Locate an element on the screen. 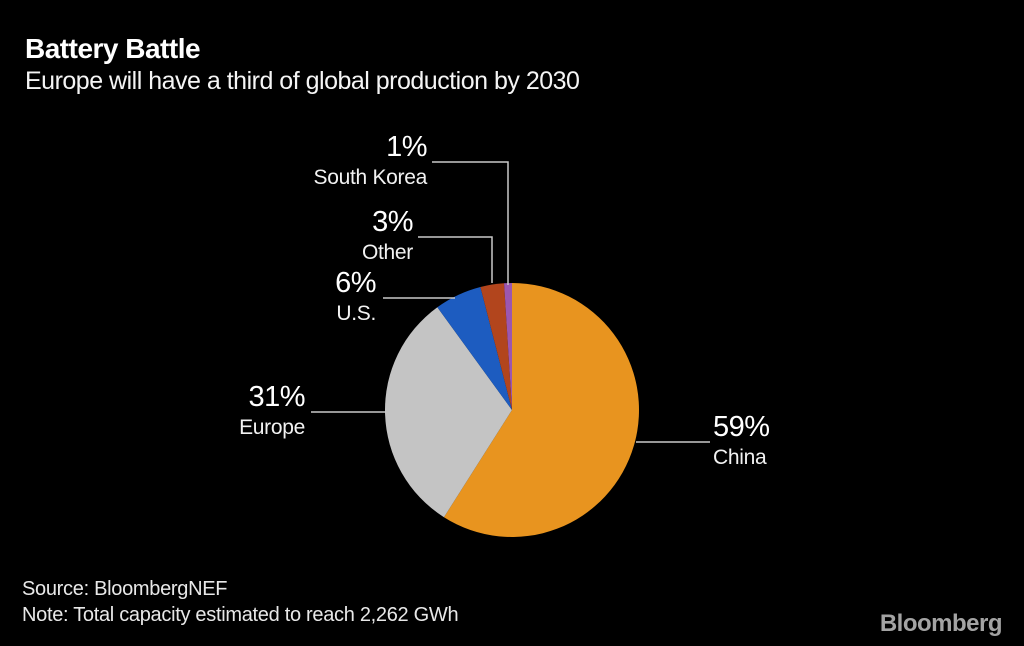  callout-china: 59% China is located at coordinates (741, 441).